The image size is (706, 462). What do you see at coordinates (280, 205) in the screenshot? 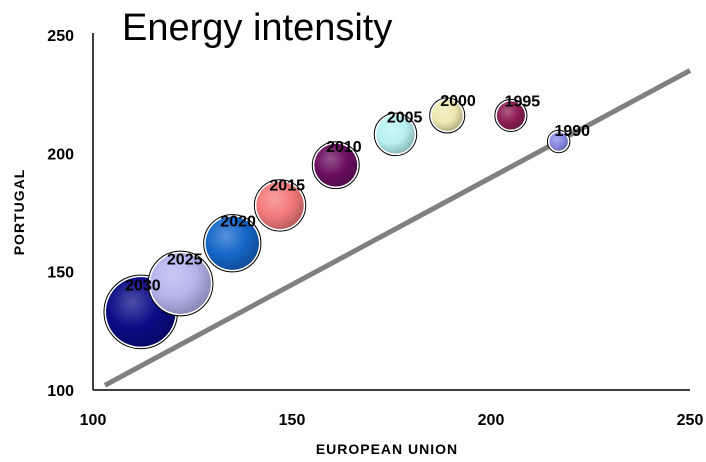
I see `bubble-2015` at bounding box center [280, 205].